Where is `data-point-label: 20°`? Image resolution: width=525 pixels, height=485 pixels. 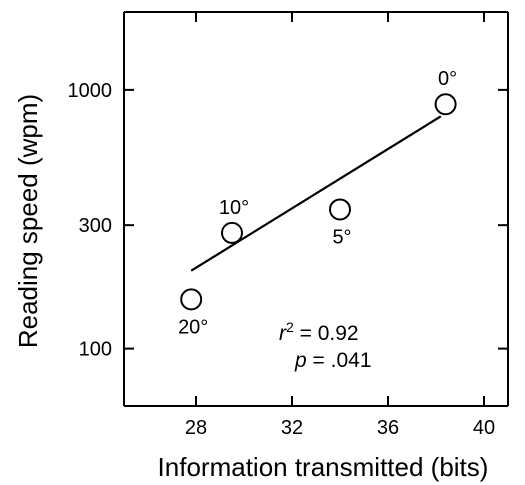 data-point-label: 20° is located at coordinates (193, 327).